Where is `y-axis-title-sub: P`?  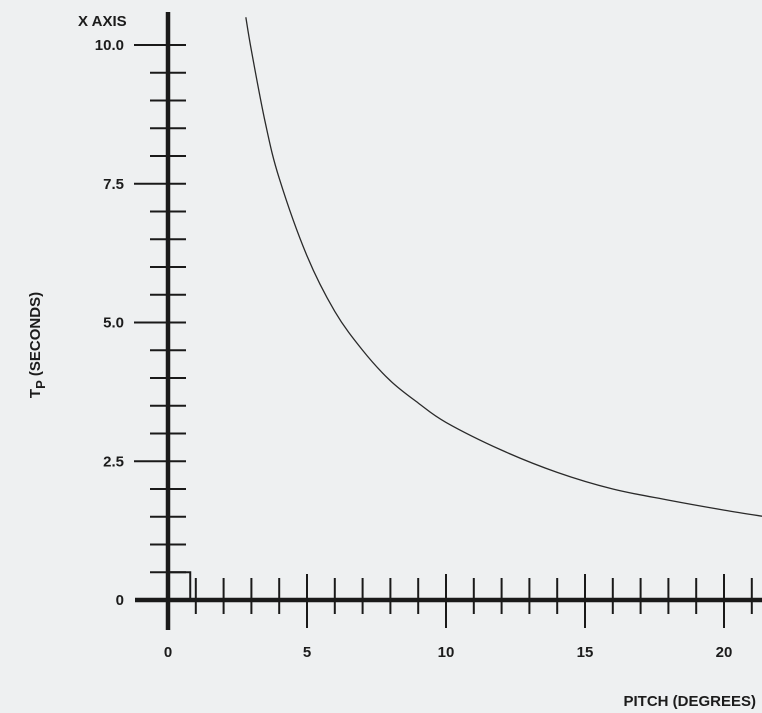
y-axis-title-sub: P is located at coordinates (40, 384).